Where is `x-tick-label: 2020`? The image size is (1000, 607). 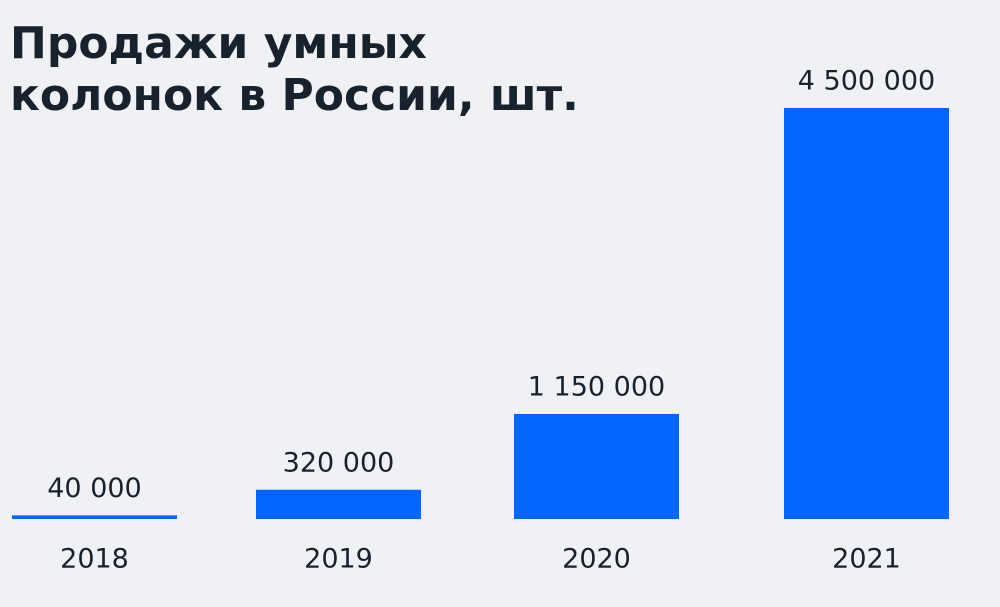
x-tick-label: 2020 is located at coordinates (596, 559).